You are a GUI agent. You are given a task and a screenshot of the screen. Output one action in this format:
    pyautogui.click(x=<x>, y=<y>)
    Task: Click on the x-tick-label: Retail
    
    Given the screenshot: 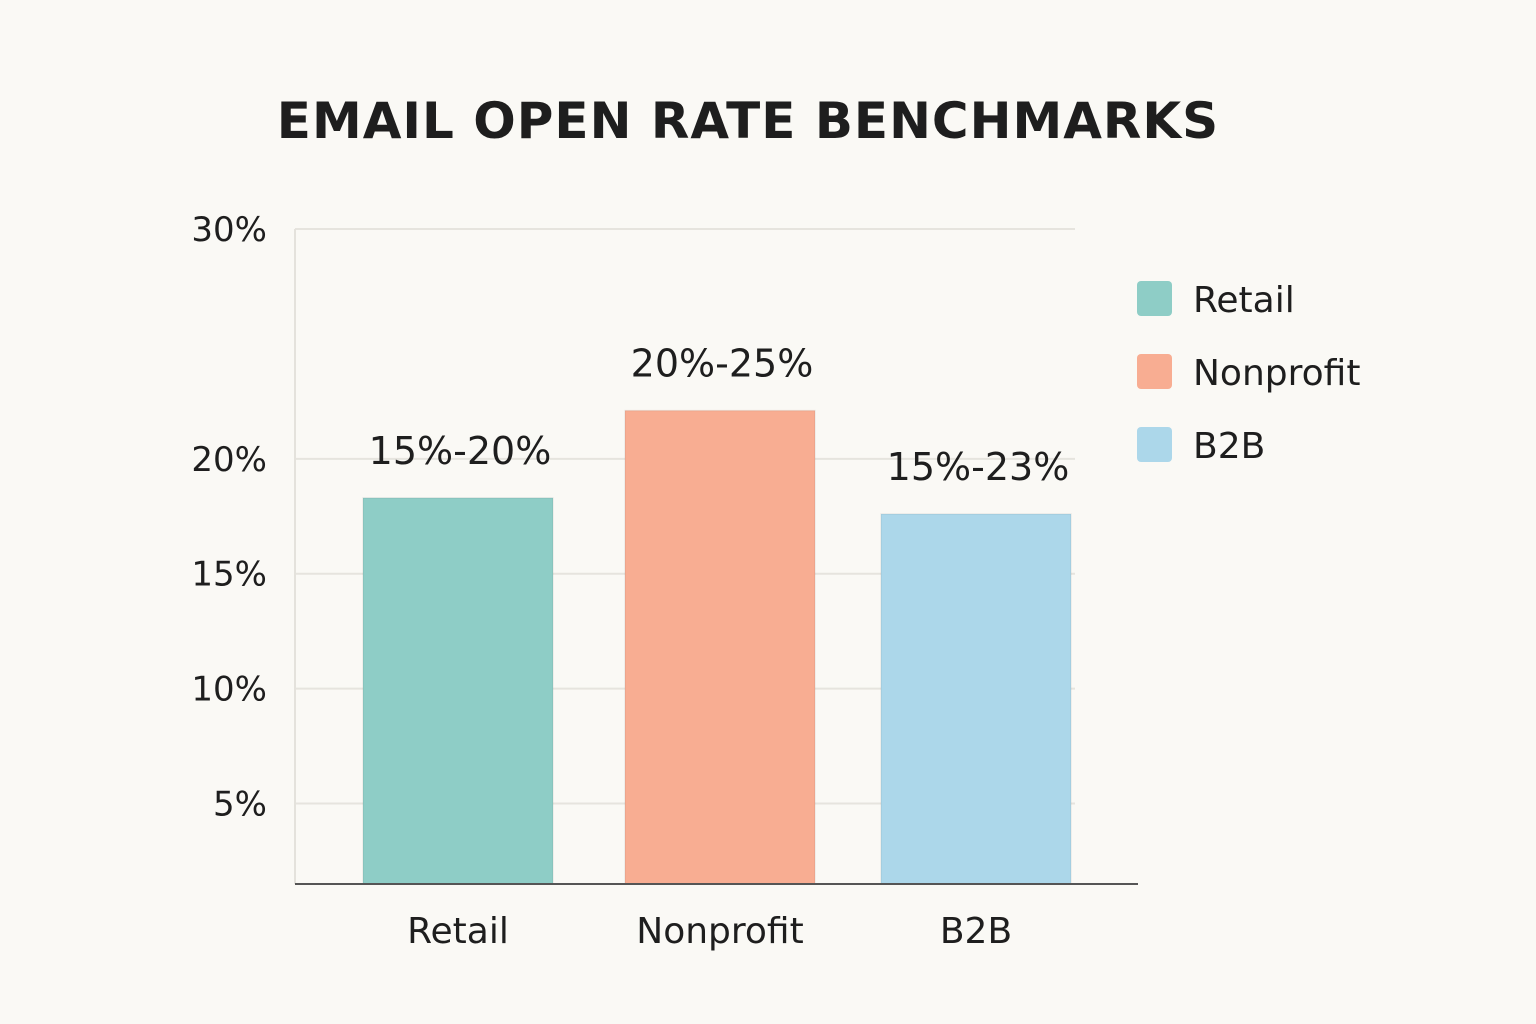 What is the action you would take?
    pyautogui.click(x=458, y=931)
    